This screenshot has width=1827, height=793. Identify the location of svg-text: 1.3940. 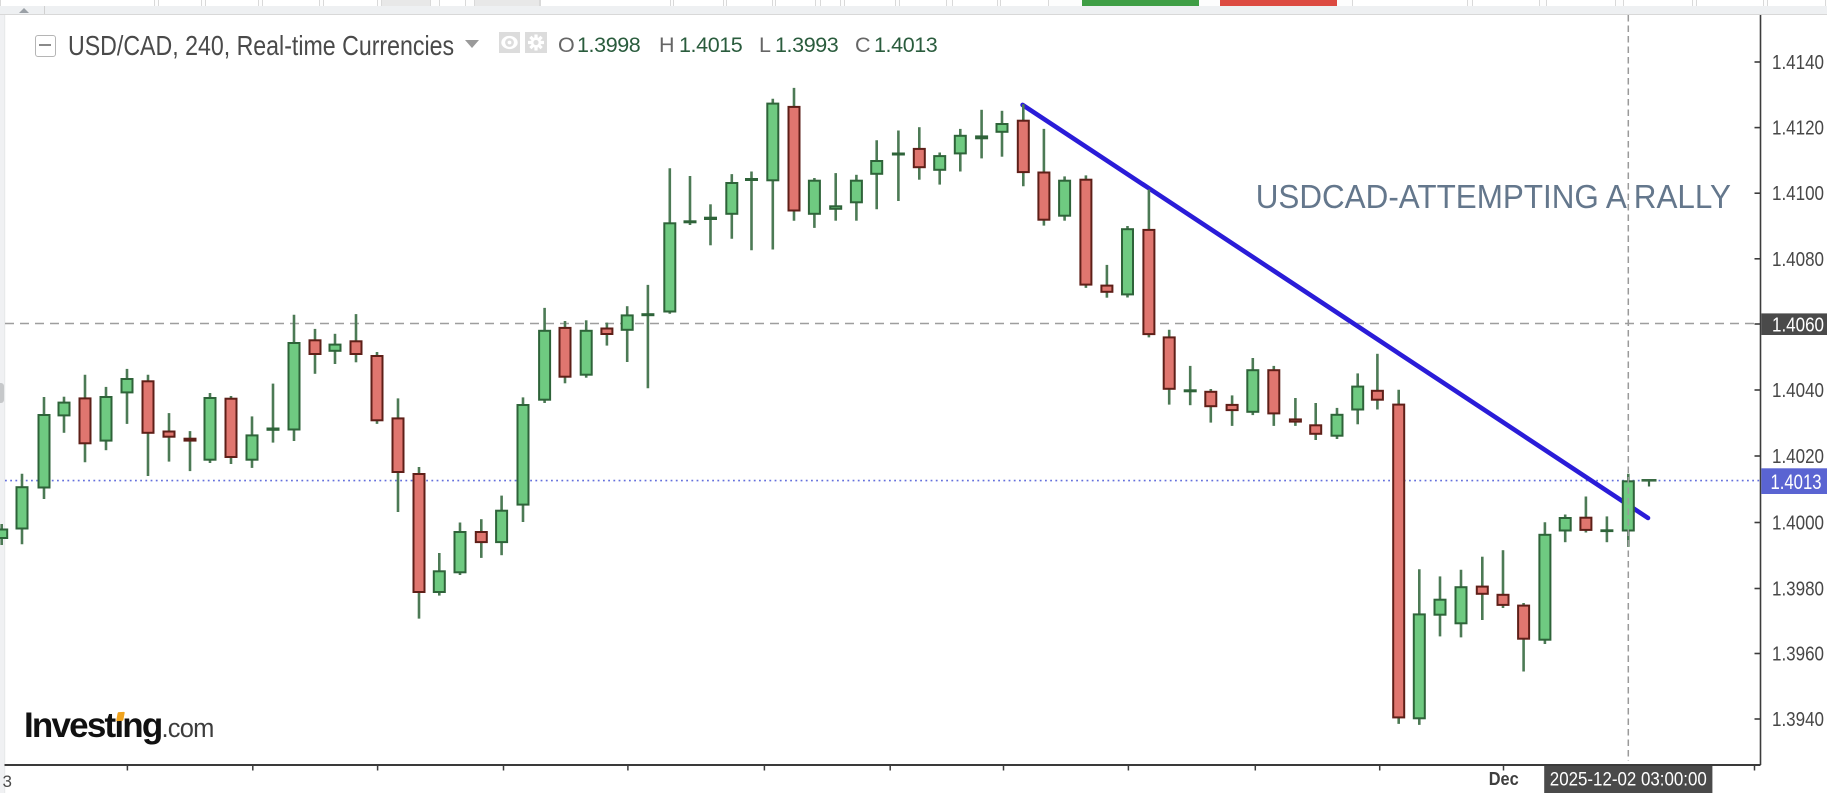
(1798, 720).